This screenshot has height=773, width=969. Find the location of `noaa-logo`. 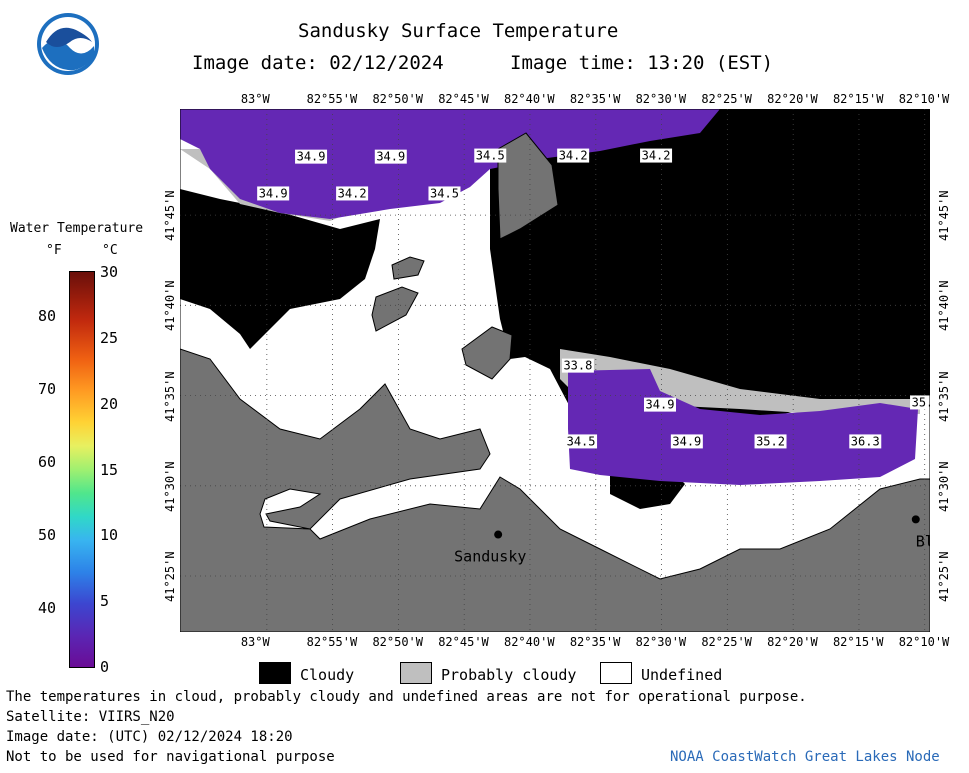

noaa-logo is located at coordinates (68, 44).